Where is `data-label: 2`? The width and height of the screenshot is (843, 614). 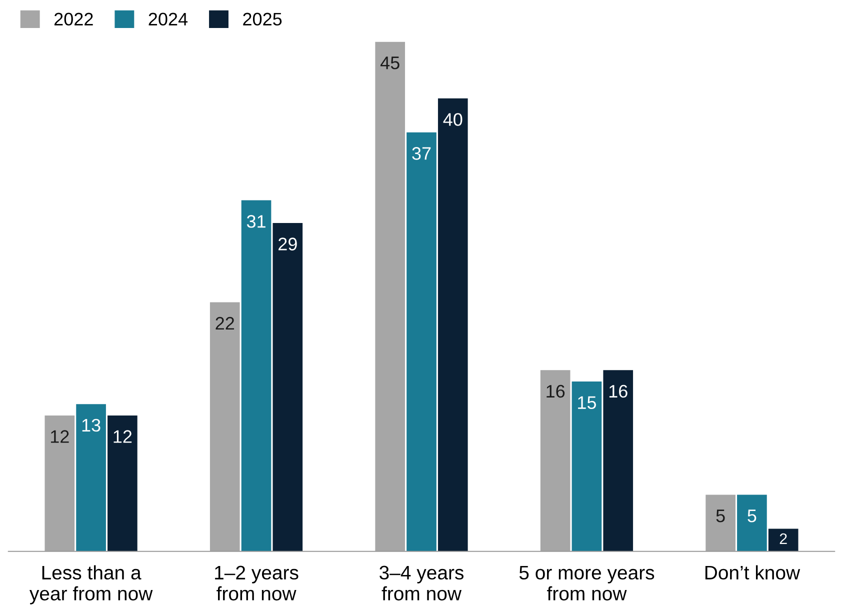 data-label: 2 is located at coordinates (783, 538).